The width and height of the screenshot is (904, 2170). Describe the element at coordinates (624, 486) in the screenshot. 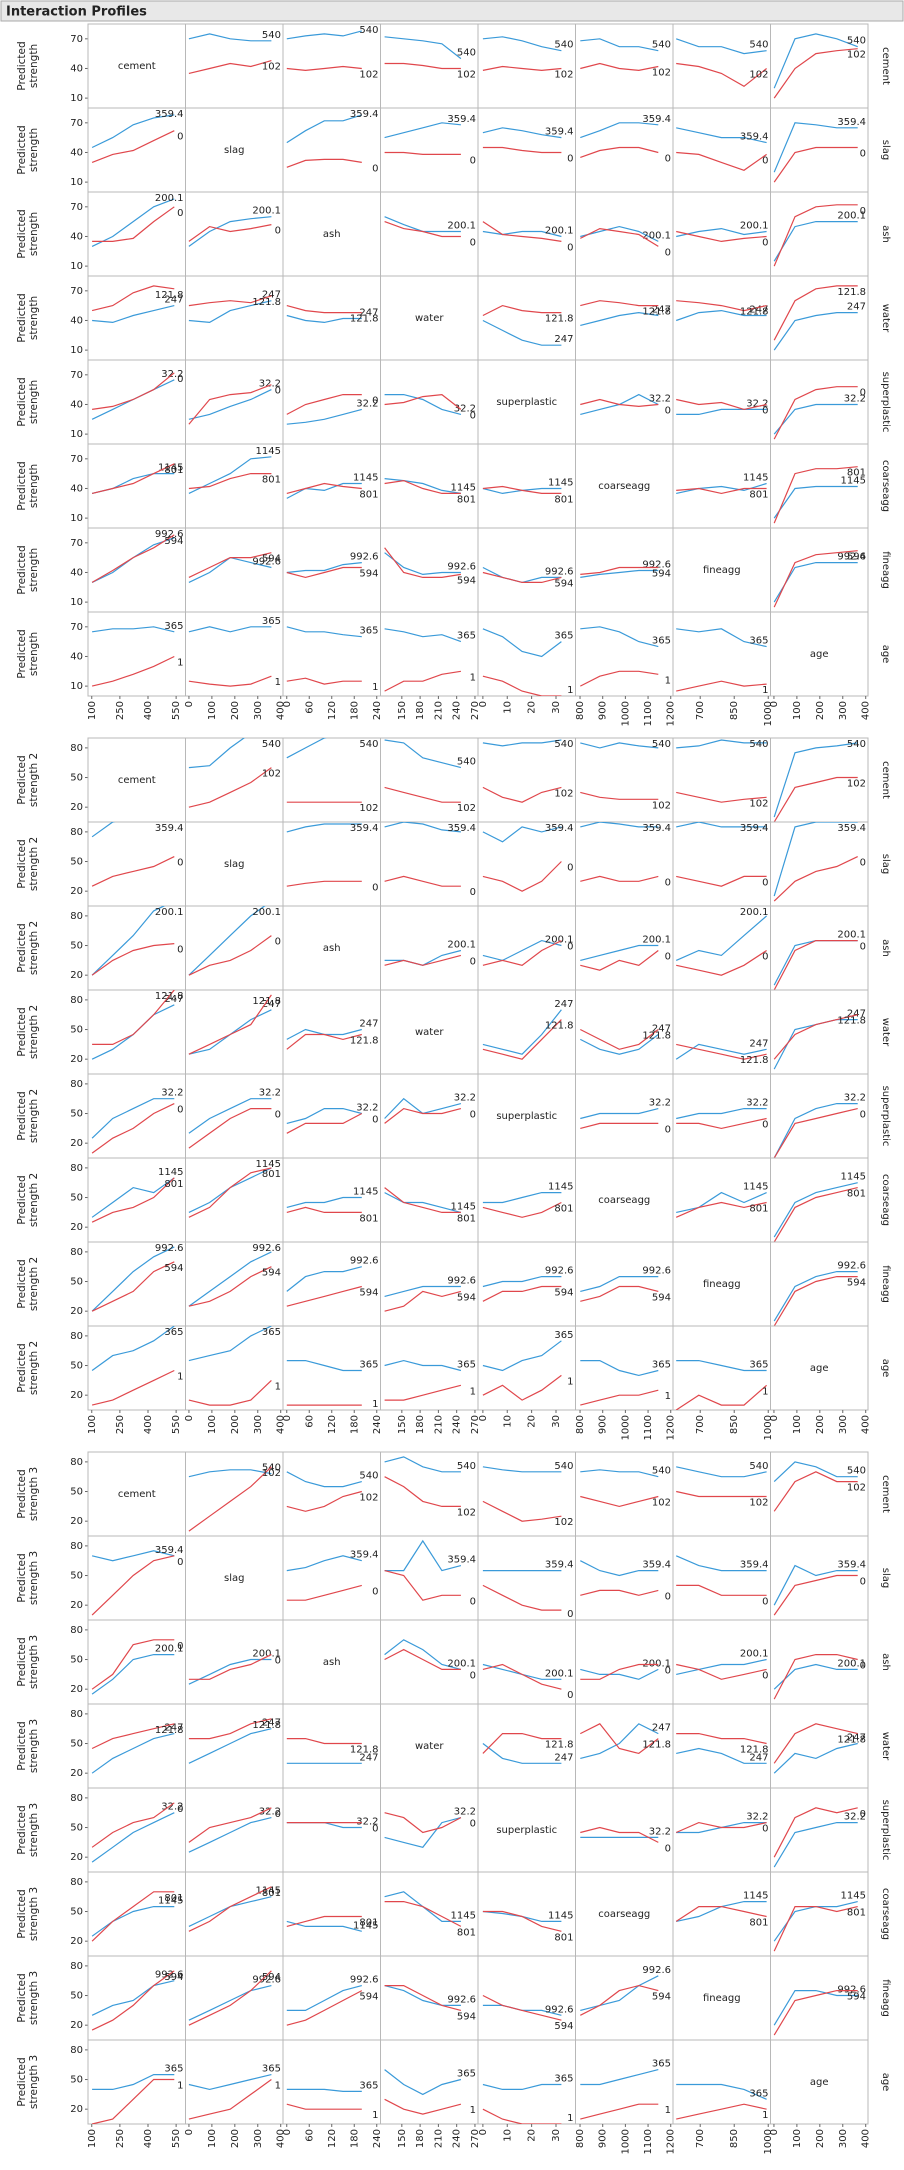

I see `diagonal-label: coarseagg` at that location.